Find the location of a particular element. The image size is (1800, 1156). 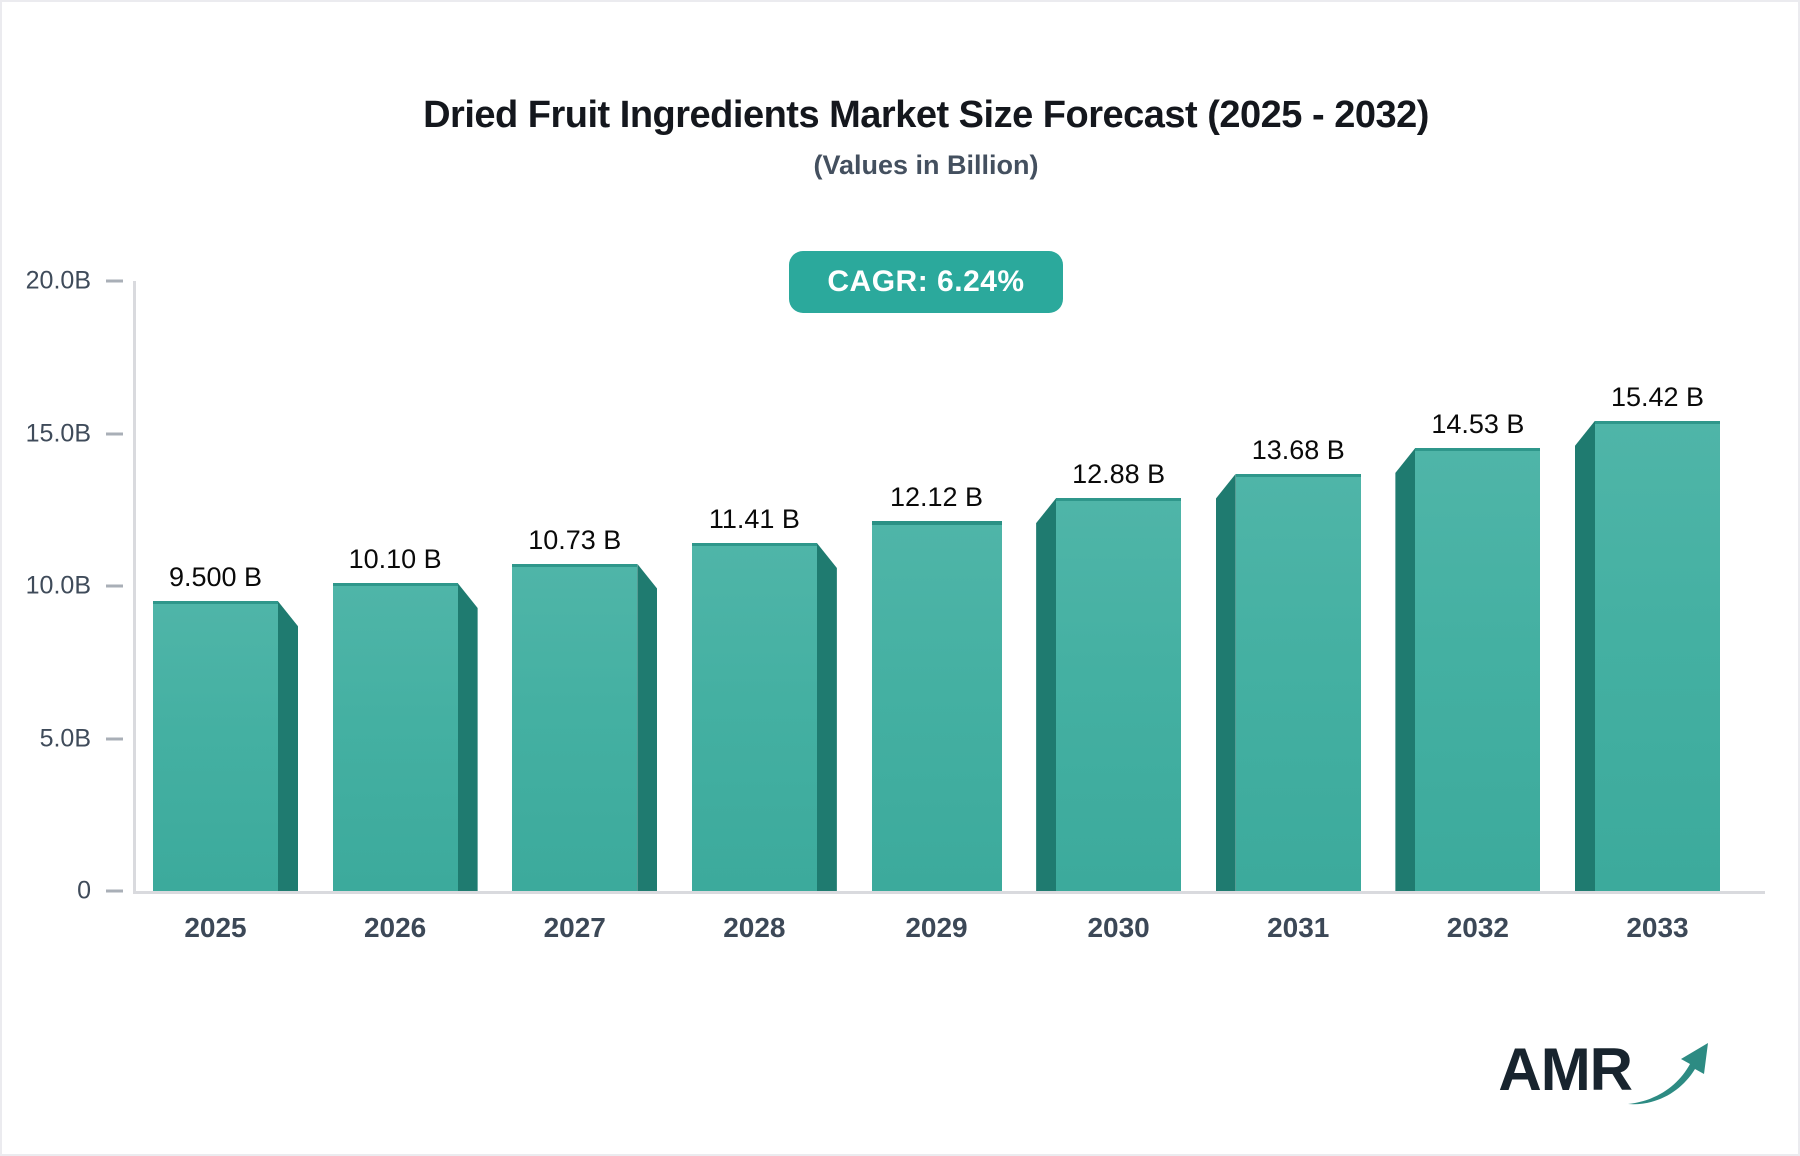

bar-value-label: 11.41 B is located at coordinates (754, 519).